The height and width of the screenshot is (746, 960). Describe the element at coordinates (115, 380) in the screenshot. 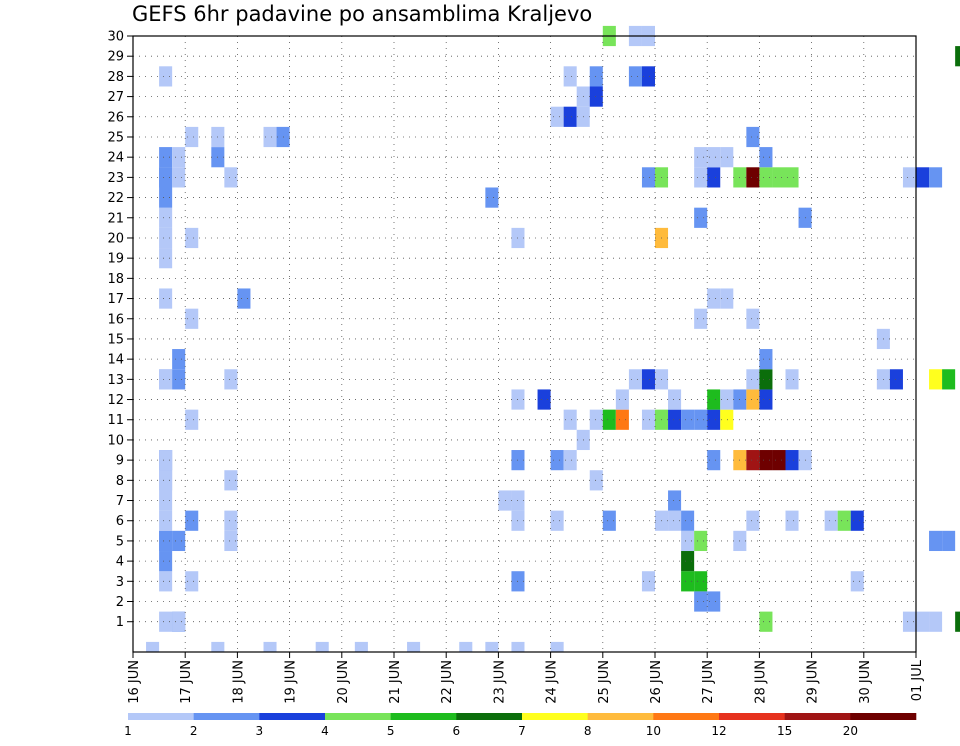

I see `y-tick-label: 13` at that location.